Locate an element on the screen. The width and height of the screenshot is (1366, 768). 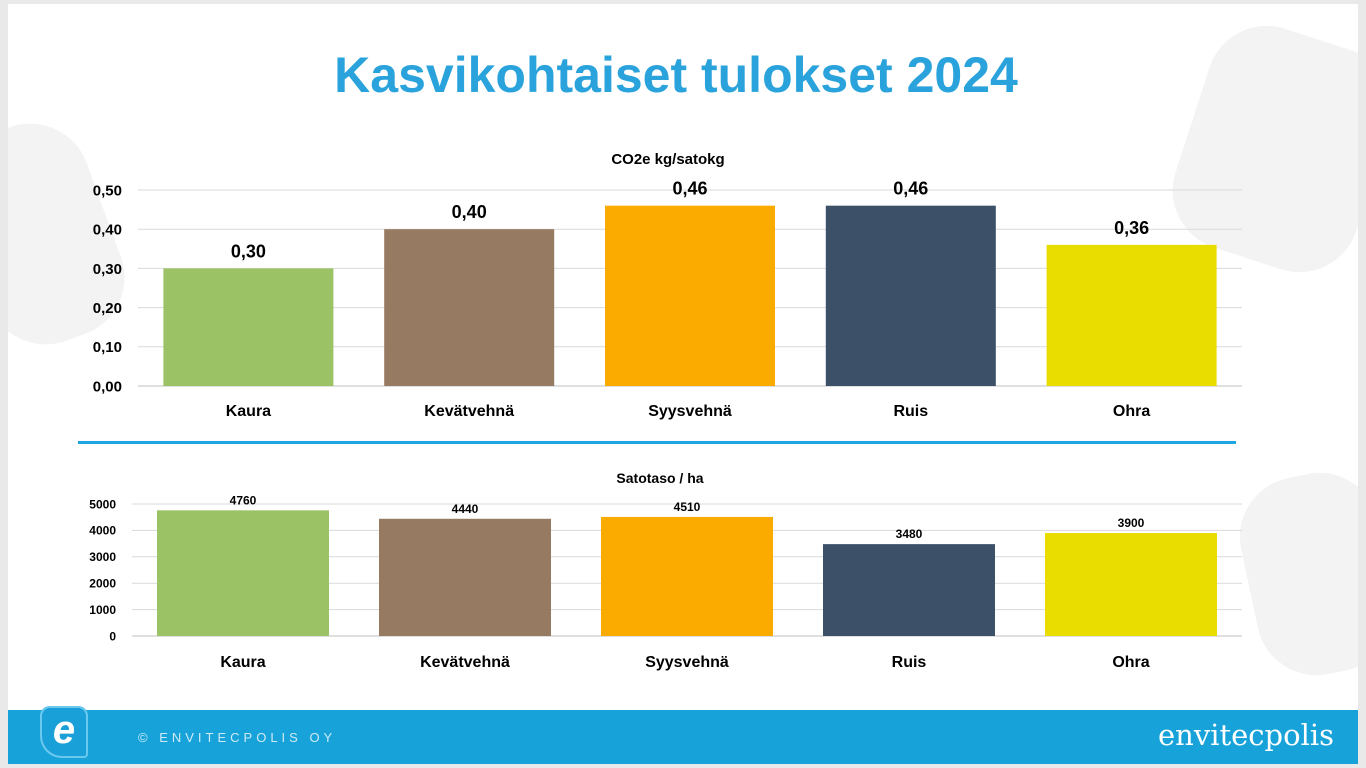
y-tick-label: 0,20 is located at coordinates (107, 308).